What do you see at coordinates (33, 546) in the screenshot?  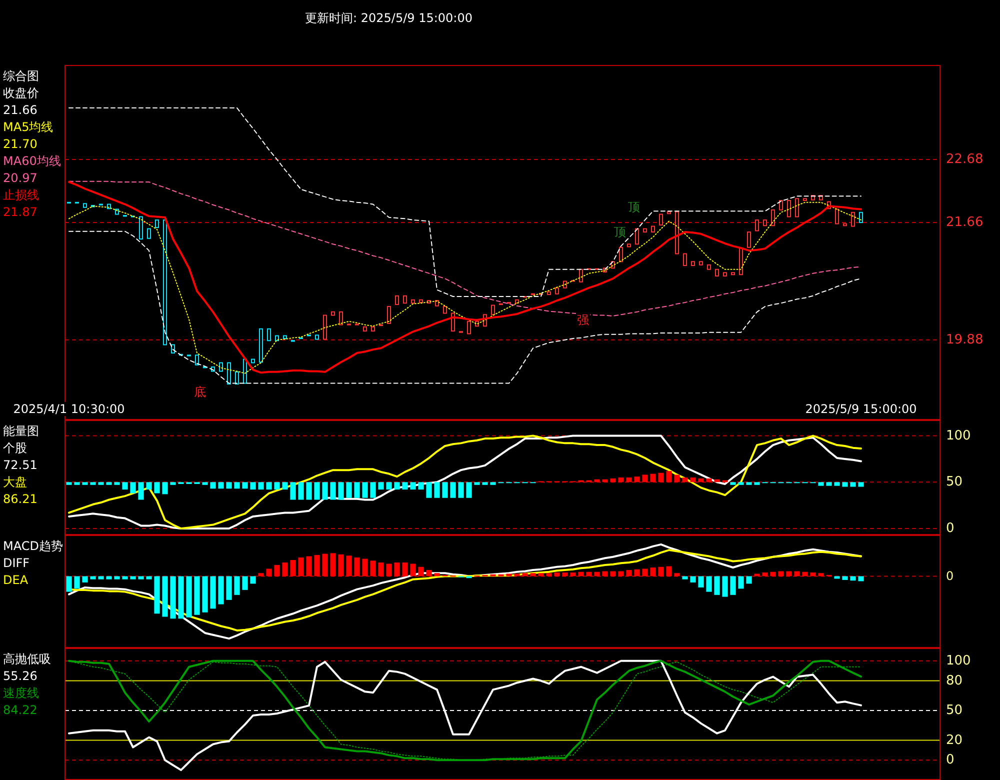 I see `chart-title: MACD趋势` at bounding box center [33, 546].